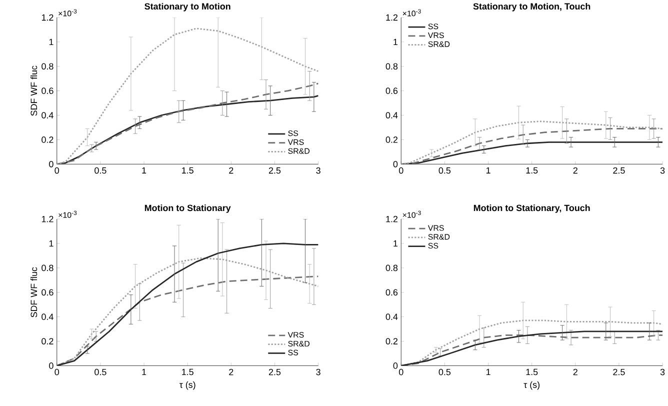  Describe the element at coordinates (187, 7) in the screenshot. I see `chart-title: Stationary to Motion` at that location.